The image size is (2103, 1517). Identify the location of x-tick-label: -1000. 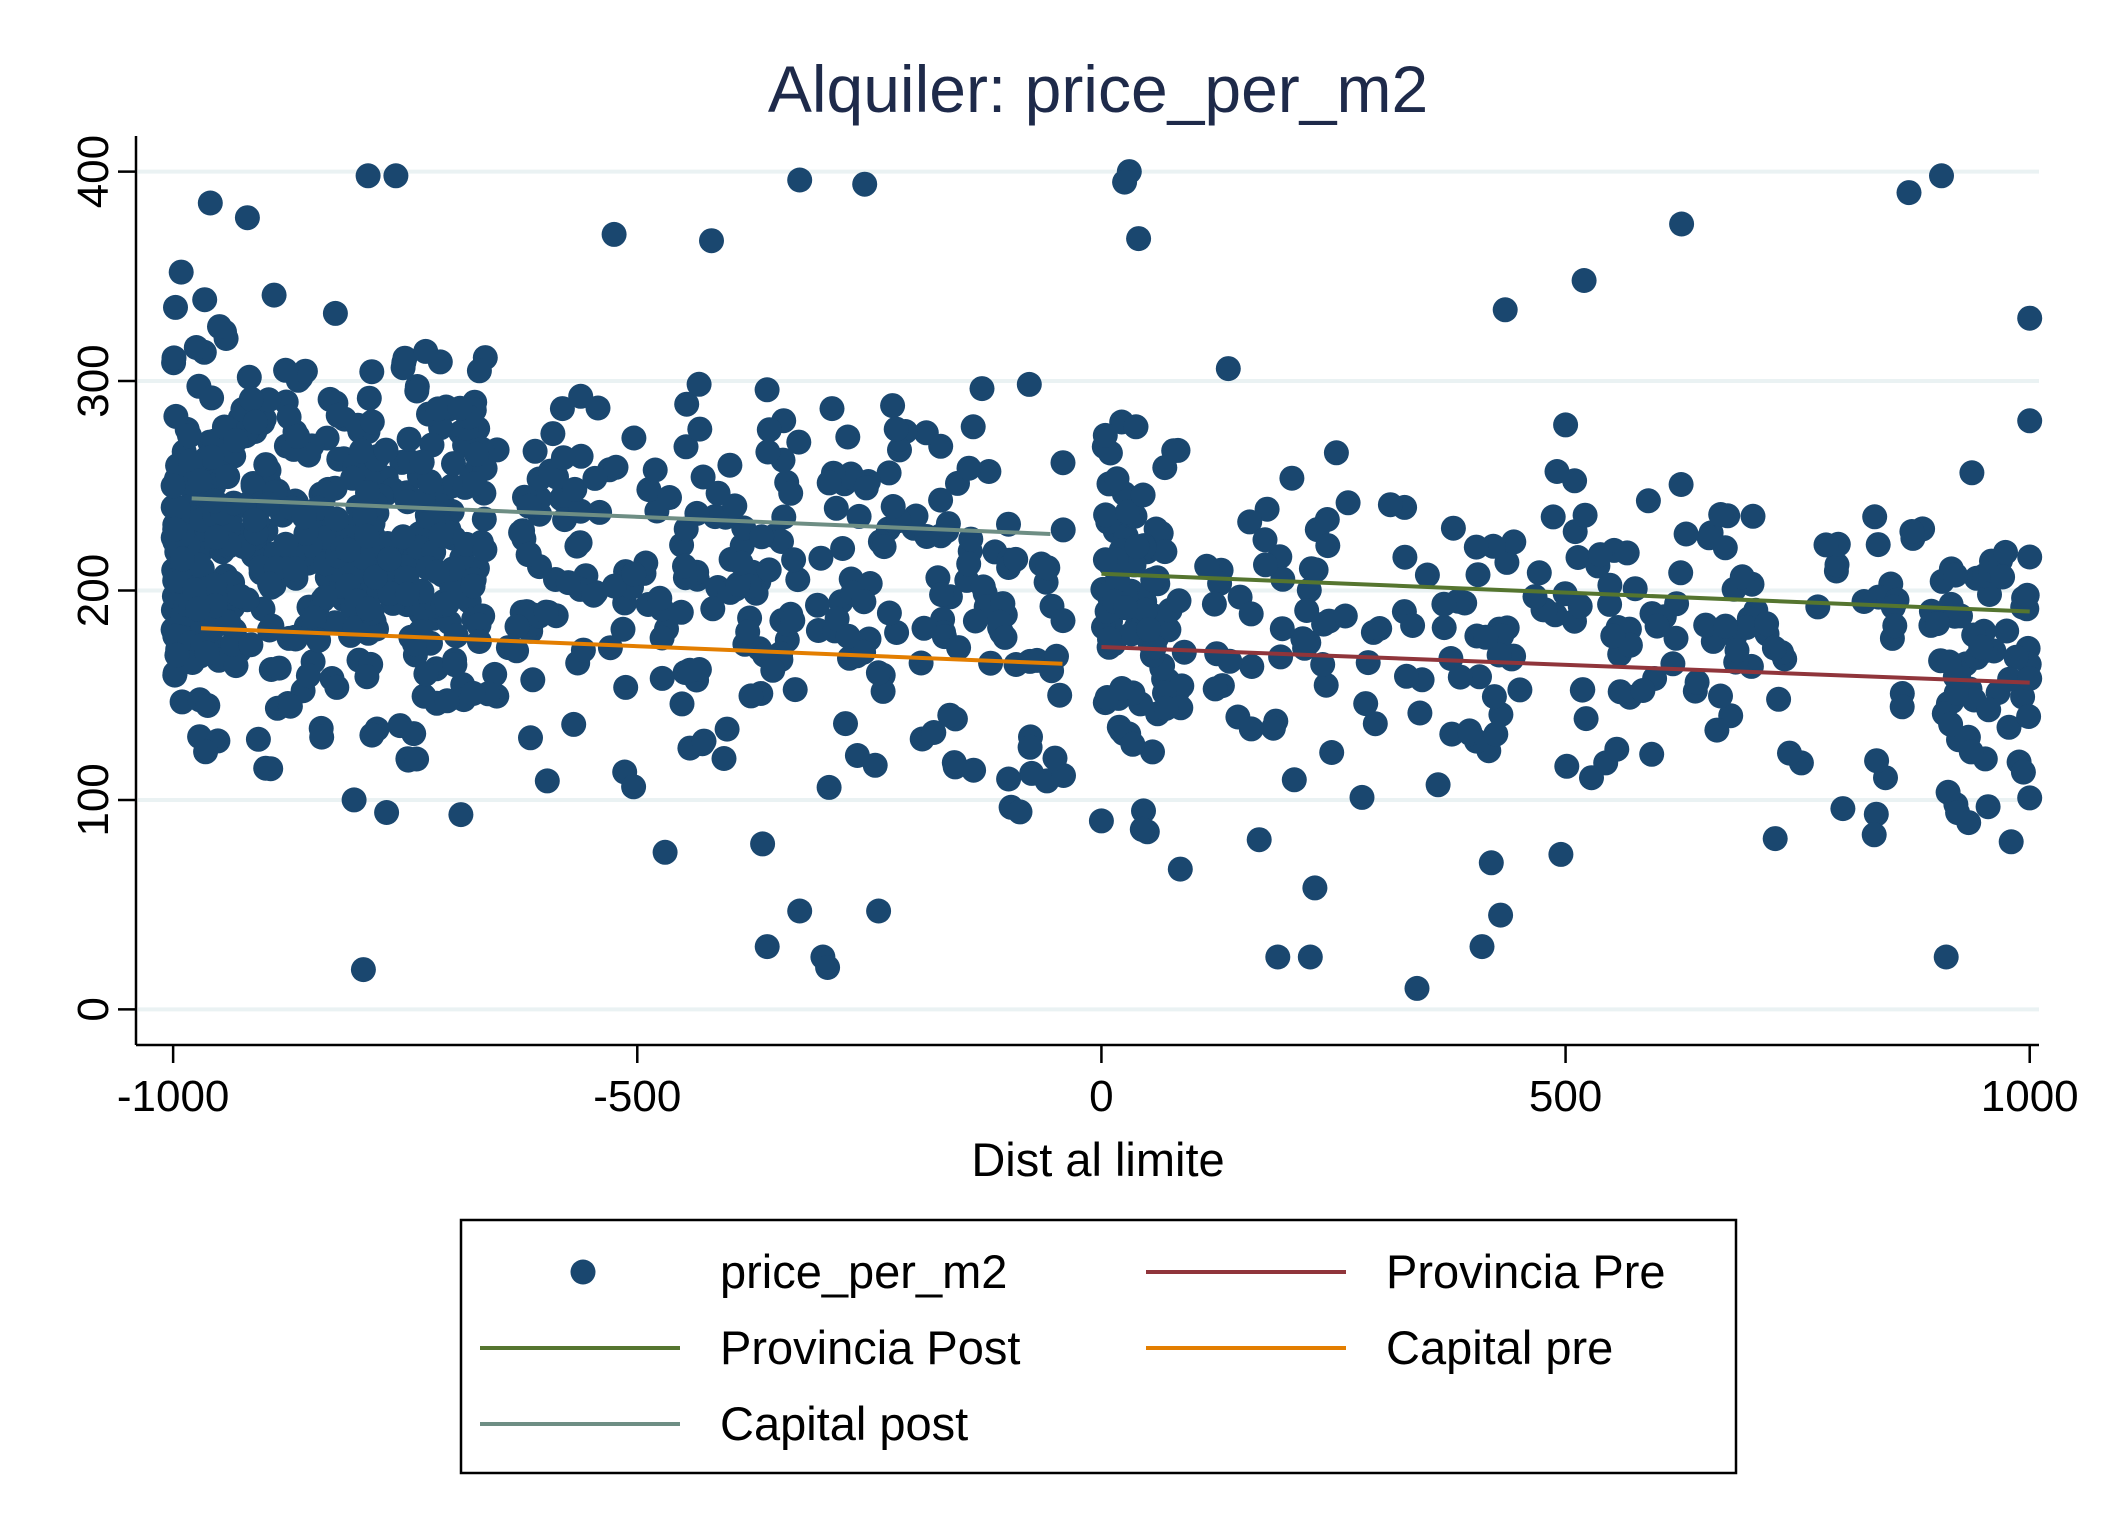
(173, 1096).